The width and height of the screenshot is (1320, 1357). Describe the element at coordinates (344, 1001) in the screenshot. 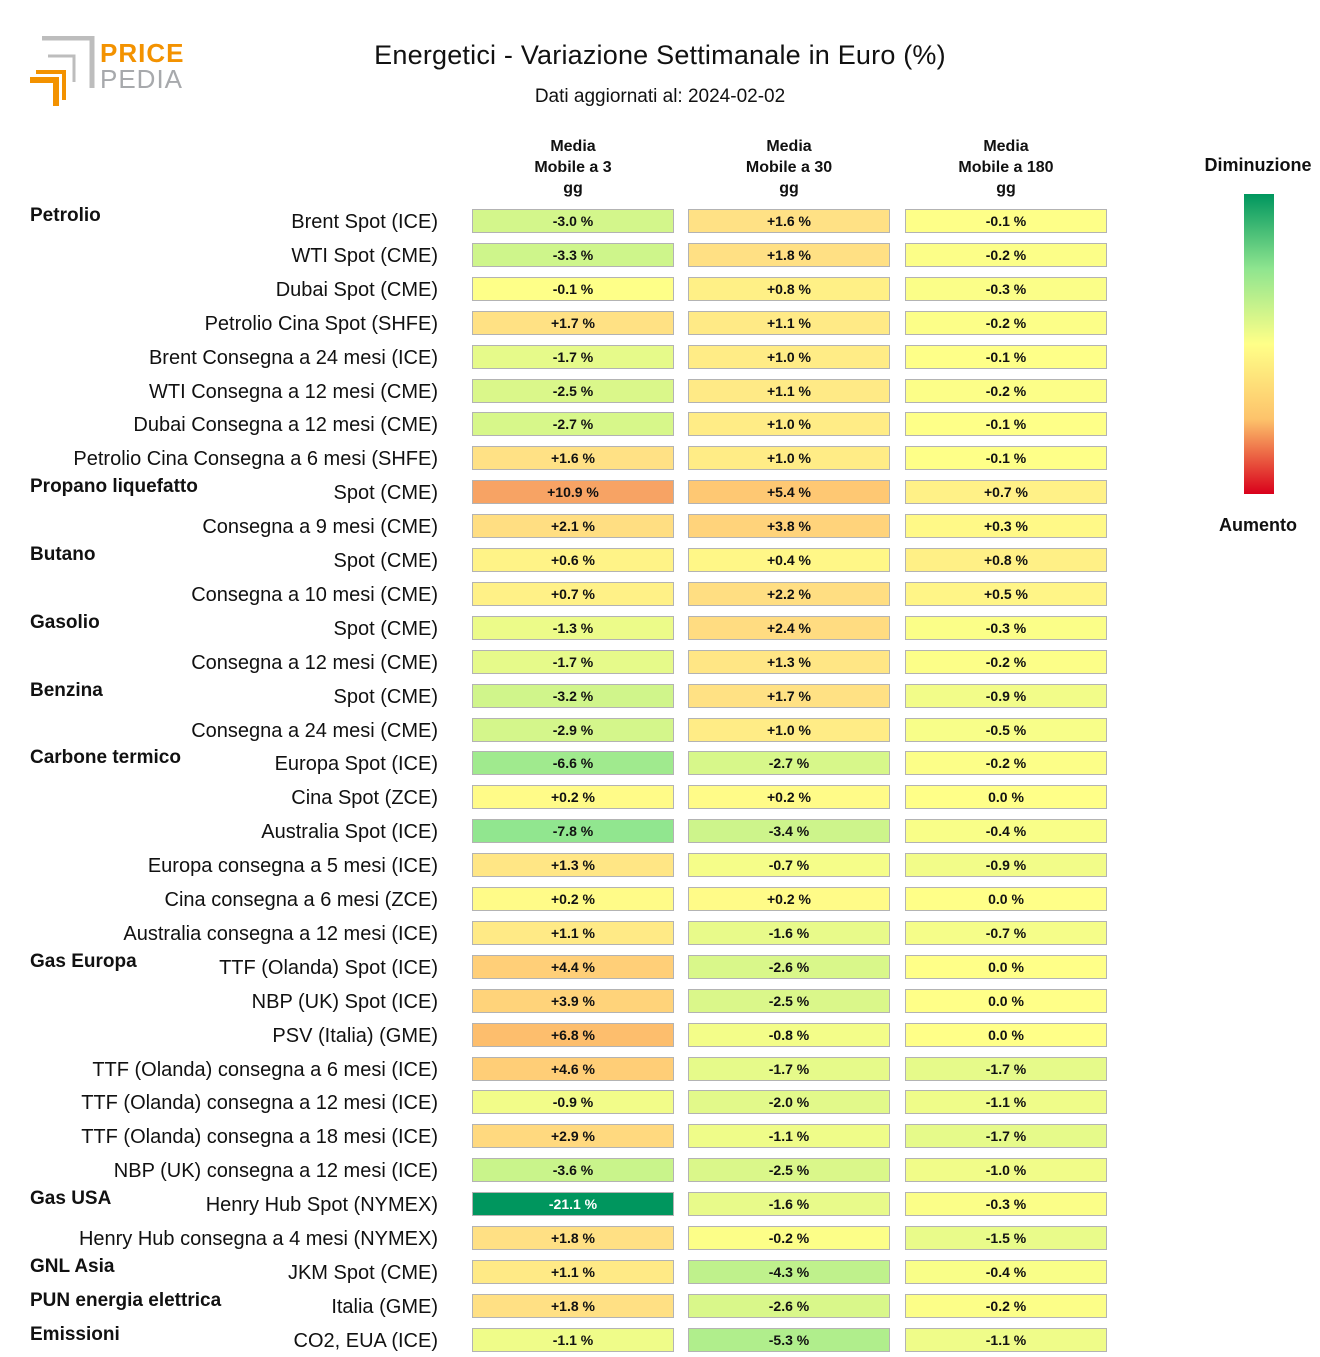

I see `row-label: NBP (UK) Spot (ICE)` at that location.